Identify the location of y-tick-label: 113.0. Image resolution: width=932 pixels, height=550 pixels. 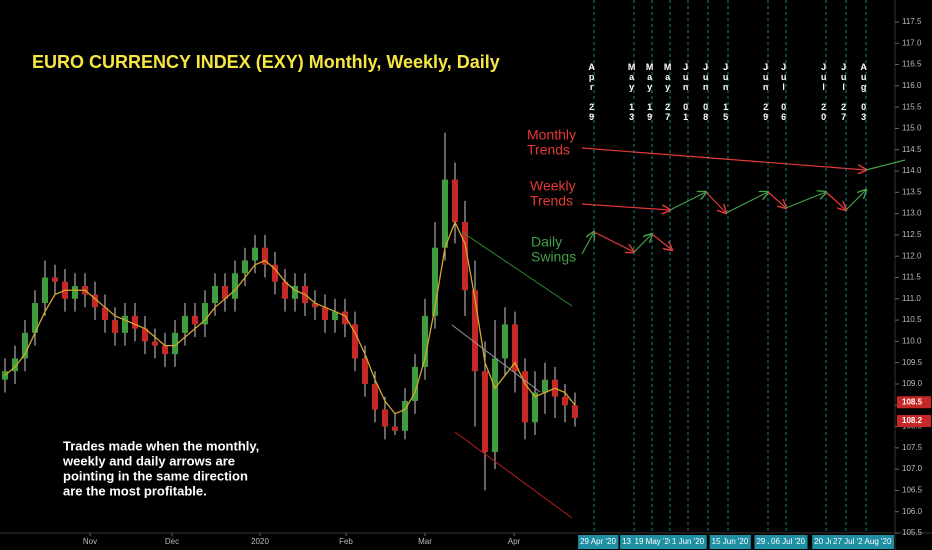
(912, 213).